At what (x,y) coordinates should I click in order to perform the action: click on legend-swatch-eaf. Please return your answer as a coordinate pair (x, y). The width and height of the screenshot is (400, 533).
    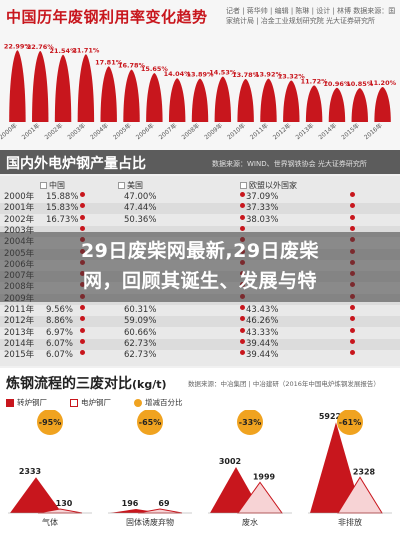
    Looking at the image, I should click on (74, 402).